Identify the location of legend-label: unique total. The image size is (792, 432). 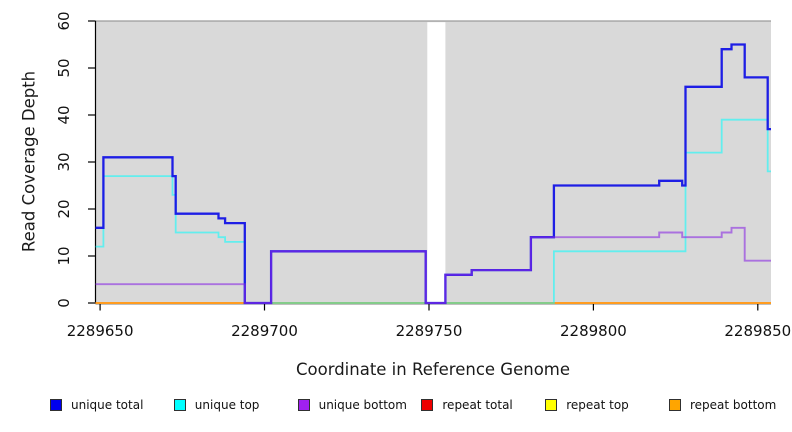
(107, 405).